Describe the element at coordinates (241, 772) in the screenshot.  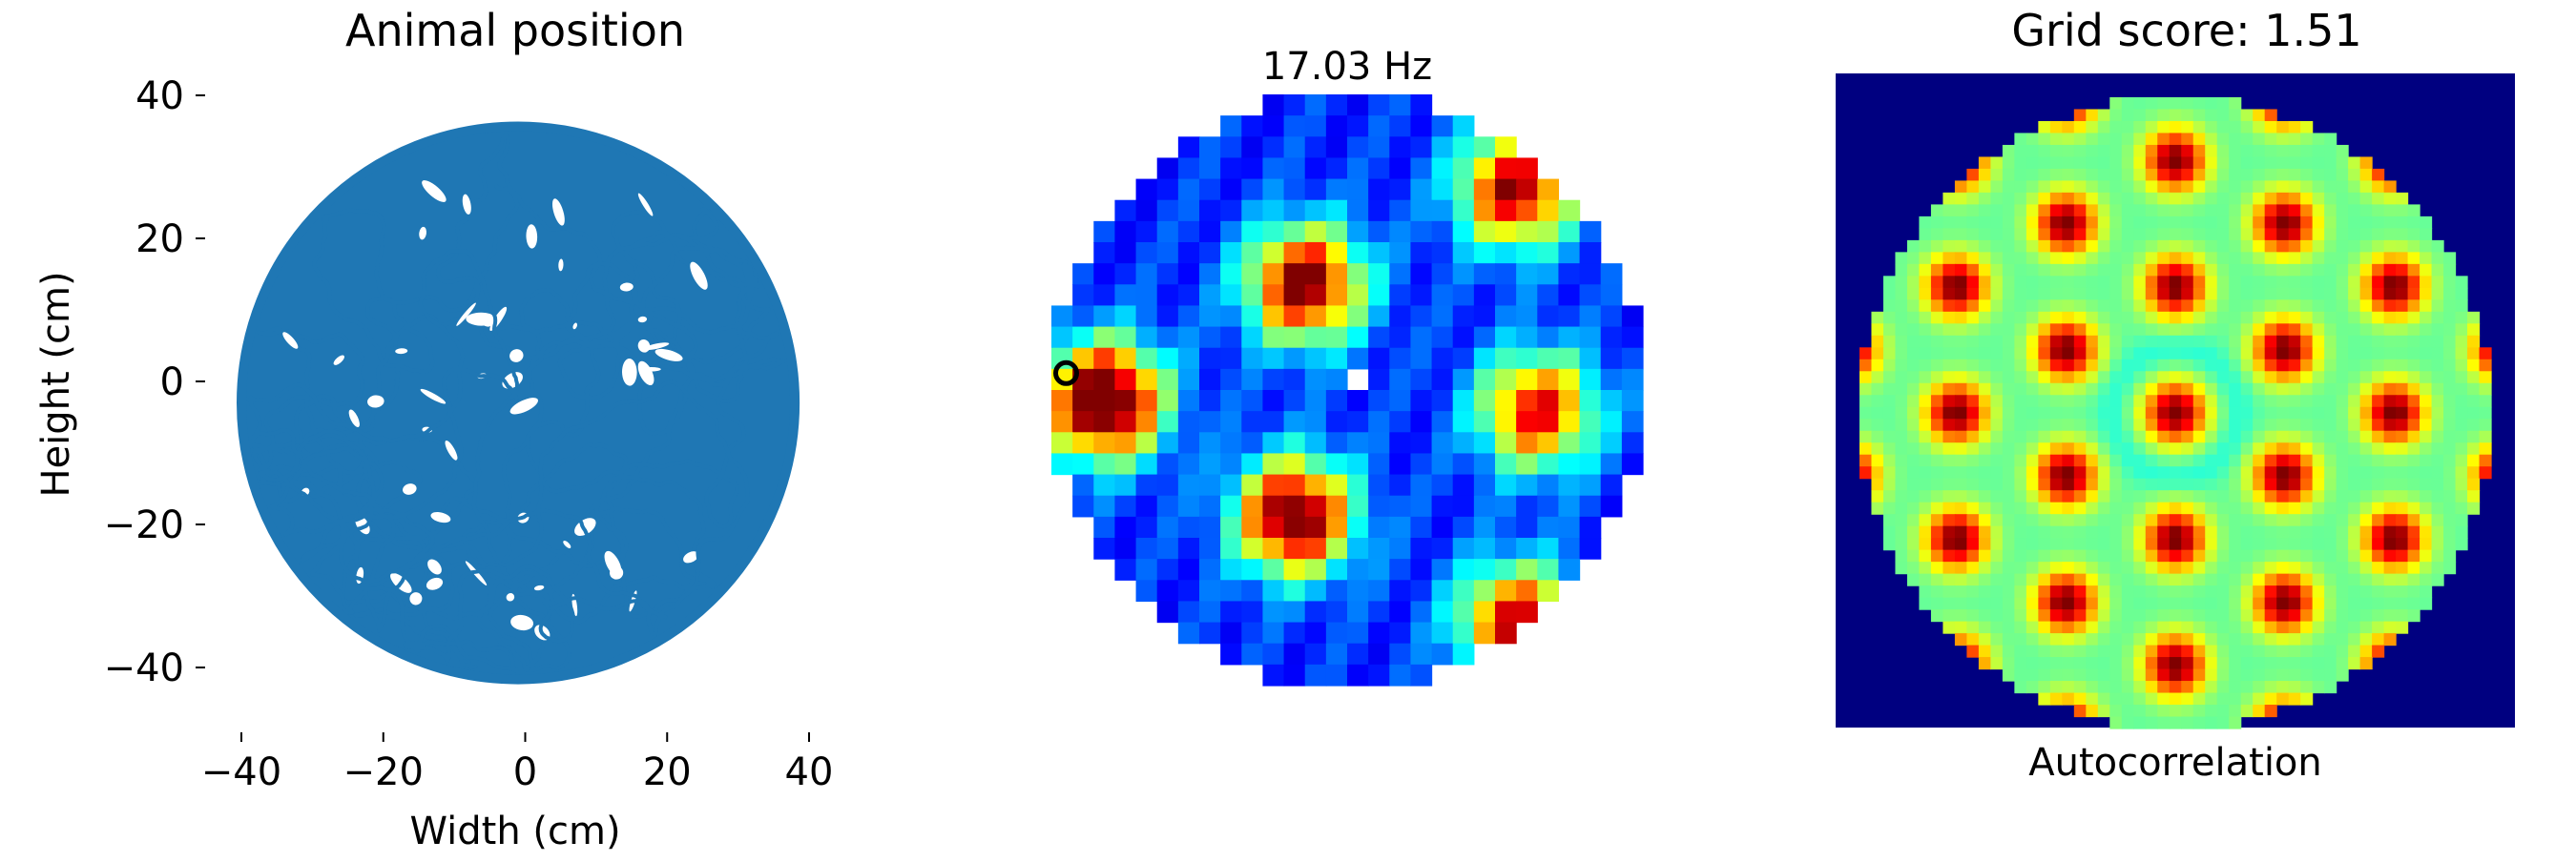
I see `x-tick-label: −40` at that location.